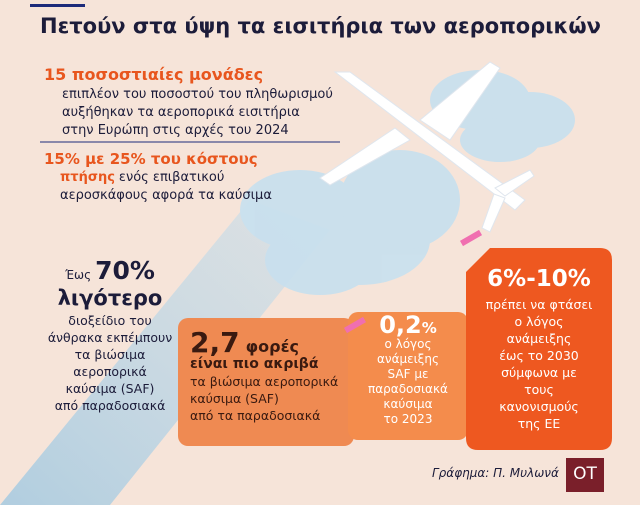  What do you see at coordinates (429, 328) in the screenshot?
I see `unit: %` at bounding box center [429, 328].